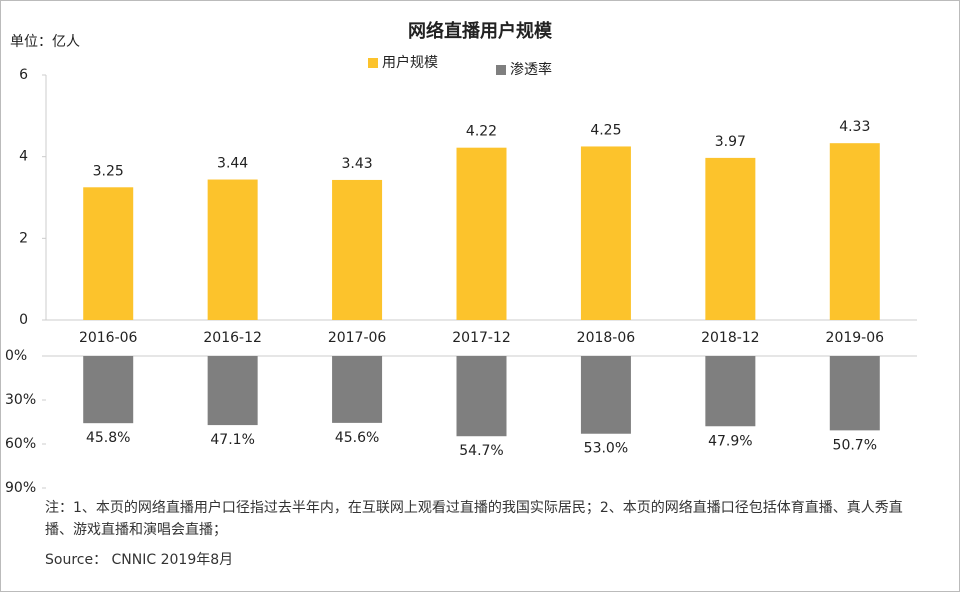 Image resolution: width=960 pixels, height=592 pixels. I want to click on x-tick-label: 2017-12, so click(481, 338).